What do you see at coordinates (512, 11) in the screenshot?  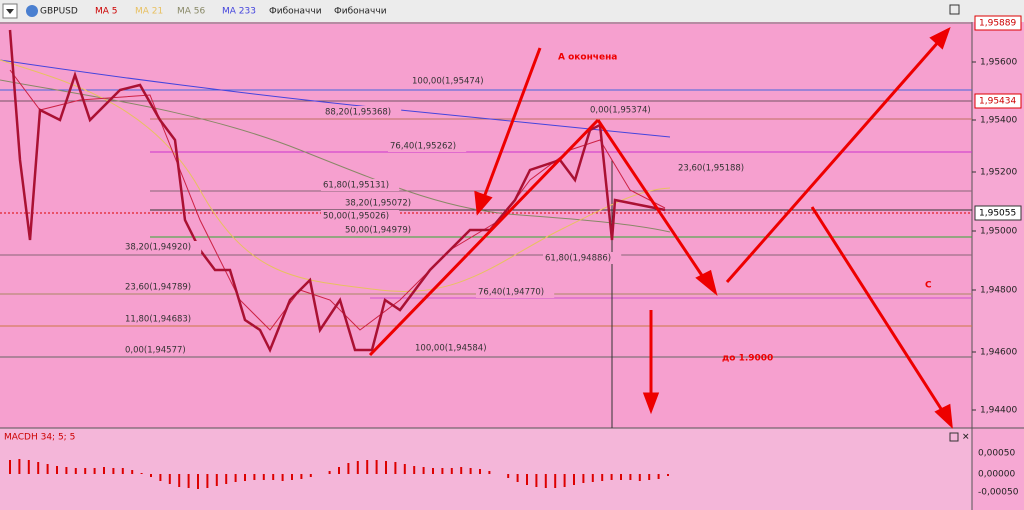 I see `toolbar` at bounding box center [512, 11].